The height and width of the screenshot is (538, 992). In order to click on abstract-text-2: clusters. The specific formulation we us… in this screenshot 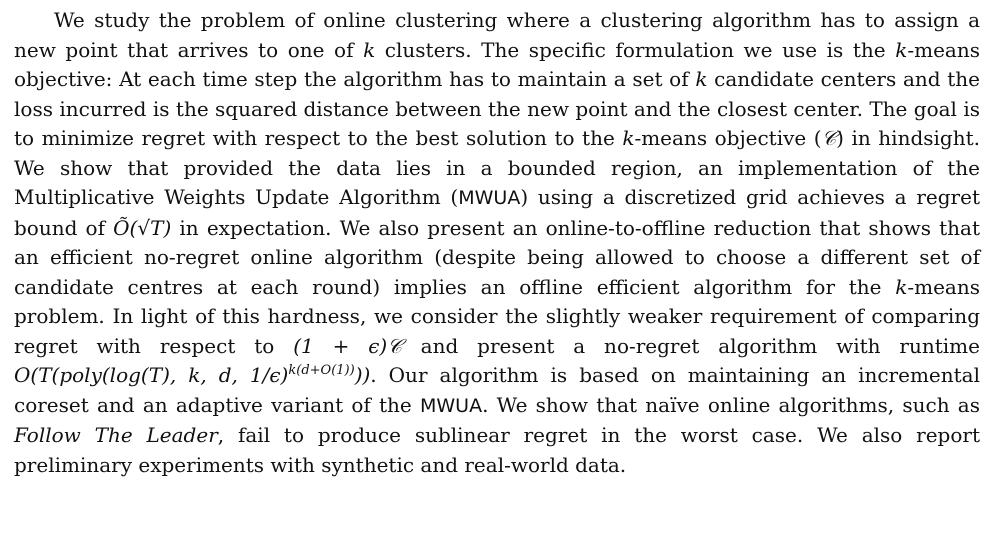, I will do `click(635, 49)`.